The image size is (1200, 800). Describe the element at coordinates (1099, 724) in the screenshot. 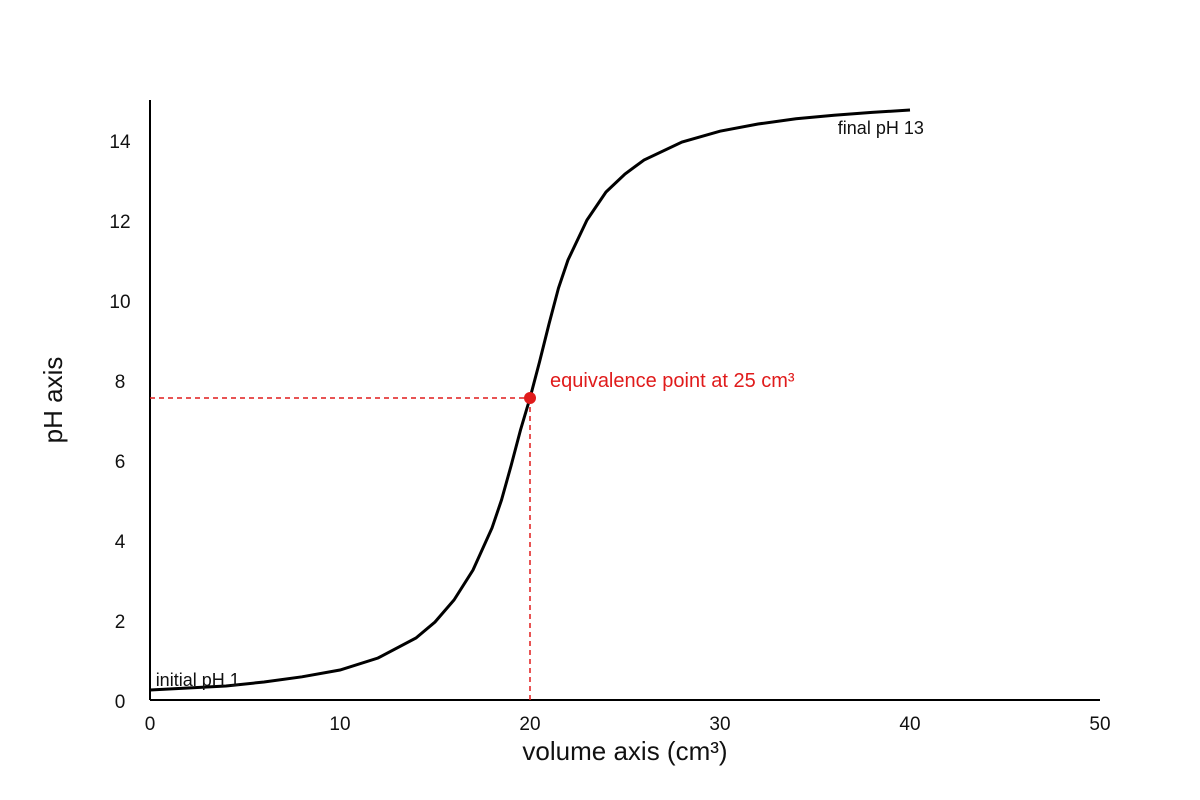

I see `x-tick-label: 50` at that location.